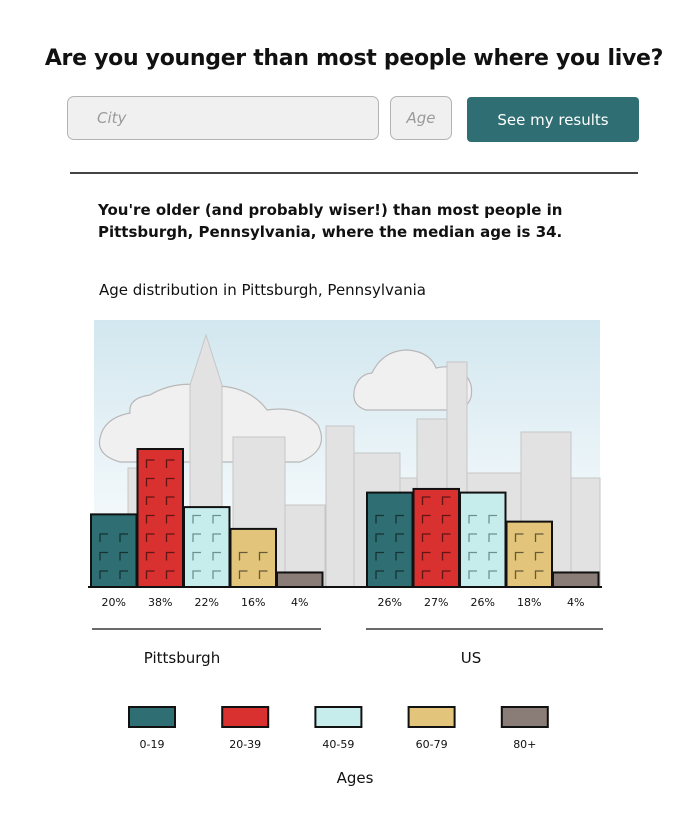  What do you see at coordinates (207, 602) in the screenshot?
I see `value-label-pittsburgh-40-59: 22%` at bounding box center [207, 602].